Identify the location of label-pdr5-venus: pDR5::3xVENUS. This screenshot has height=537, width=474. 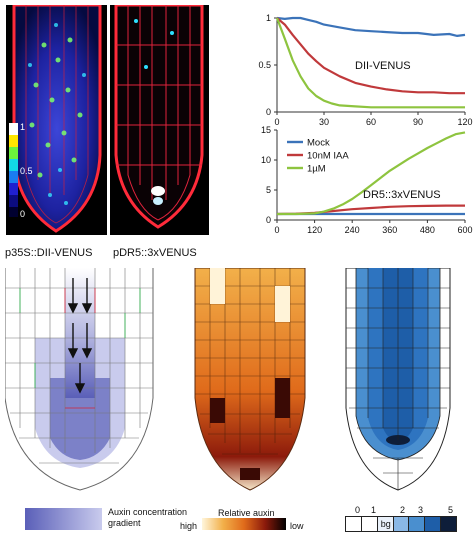
(155, 253).